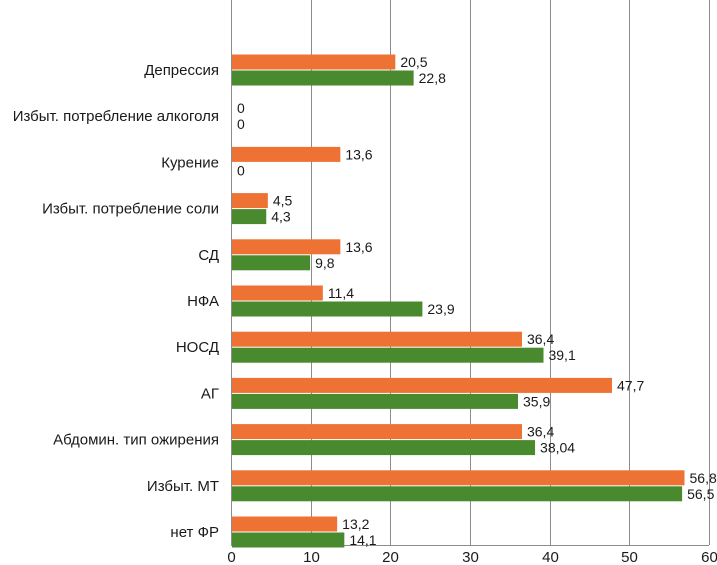 Image resolution: width=717 pixels, height=565 pixels. I want to click on category-label: НОСД, so click(197, 347).